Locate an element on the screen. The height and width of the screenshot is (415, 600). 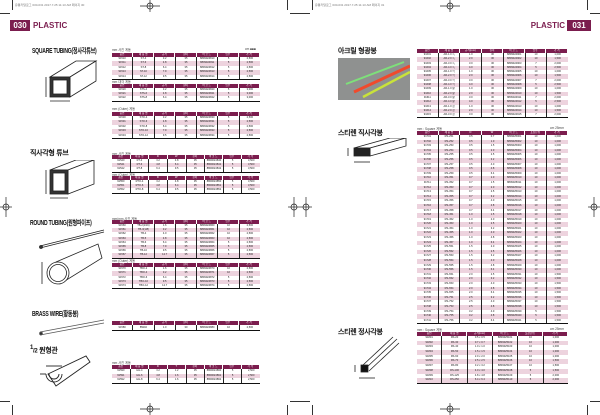
column-header: 포장단위 is located at coordinates (536, 133).